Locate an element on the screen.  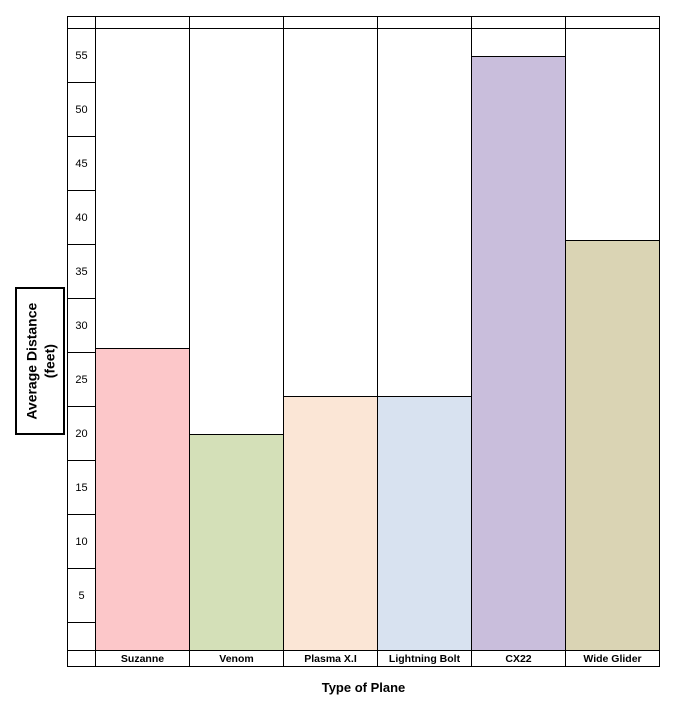
bar-lightning-bolt is located at coordinates (424, 523).